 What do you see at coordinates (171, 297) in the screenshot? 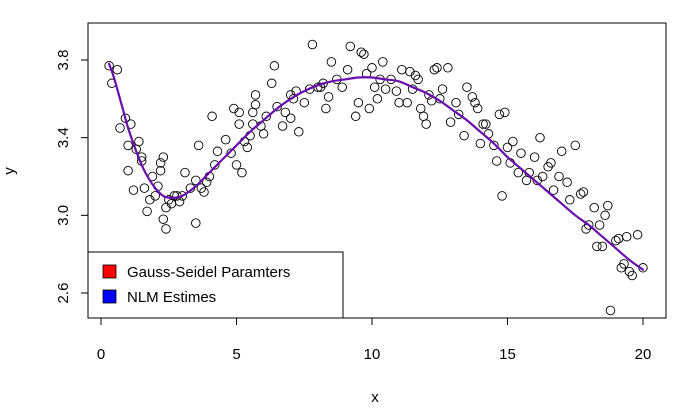
I see `legend-label-nlm: NLM Estimes` at bounding box center [171, 297].